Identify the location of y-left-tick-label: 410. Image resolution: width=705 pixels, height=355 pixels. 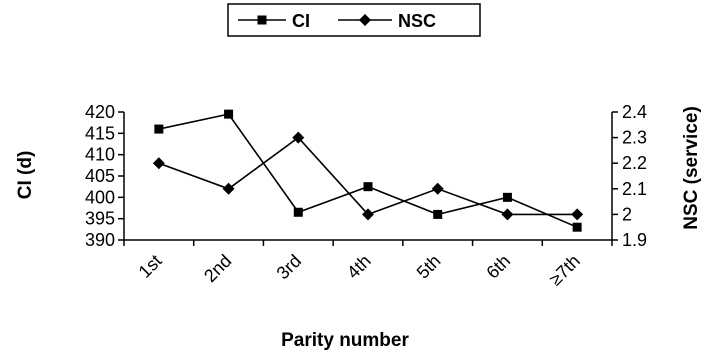
(100, 155).